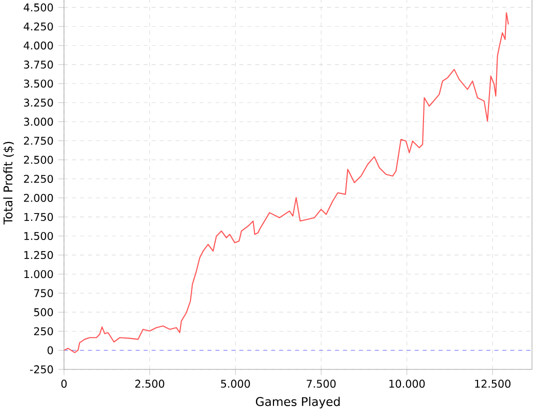 The width and height of the screenshot is (540, 420). What do you see at coordinates (38, 102) in the screenshot?
I see `y-tick-label: 3.250` at bounding box center [38, 102].